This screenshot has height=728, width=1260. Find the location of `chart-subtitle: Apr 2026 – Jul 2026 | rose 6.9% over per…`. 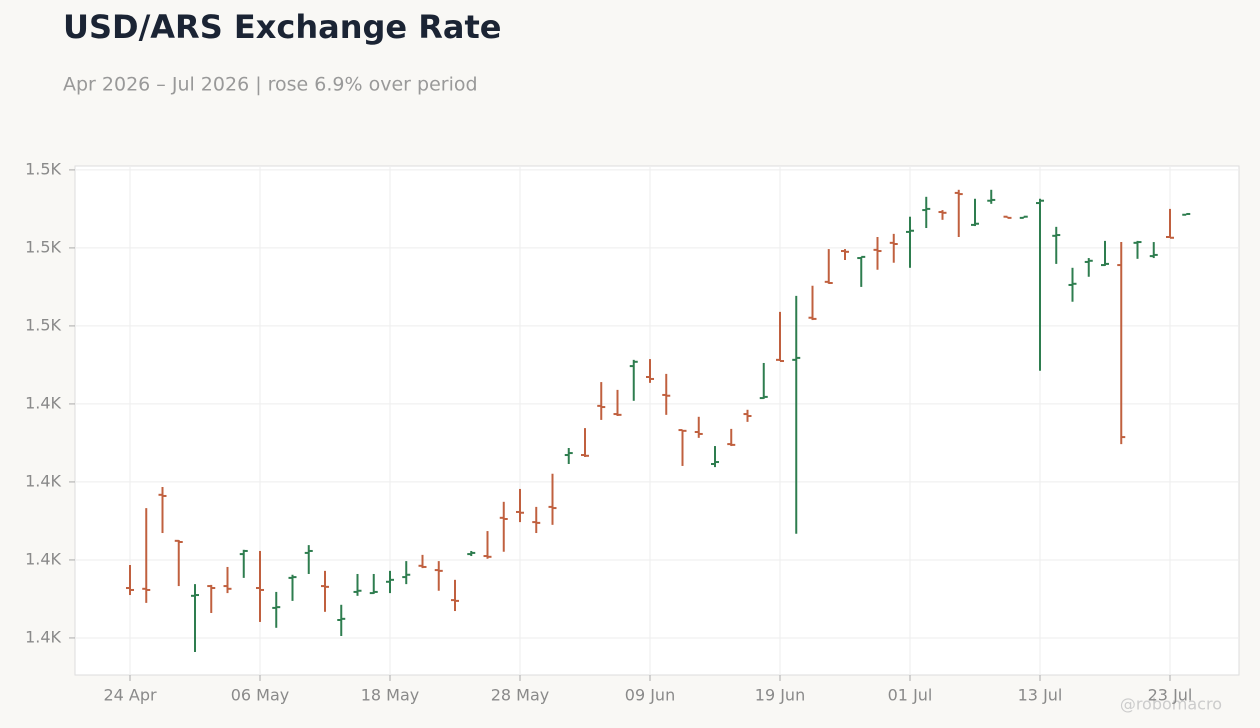

chart-subtitle: Apr 2026 – Jul 2026 | rose 6.9% over per… is located at coordinates (270, 85).